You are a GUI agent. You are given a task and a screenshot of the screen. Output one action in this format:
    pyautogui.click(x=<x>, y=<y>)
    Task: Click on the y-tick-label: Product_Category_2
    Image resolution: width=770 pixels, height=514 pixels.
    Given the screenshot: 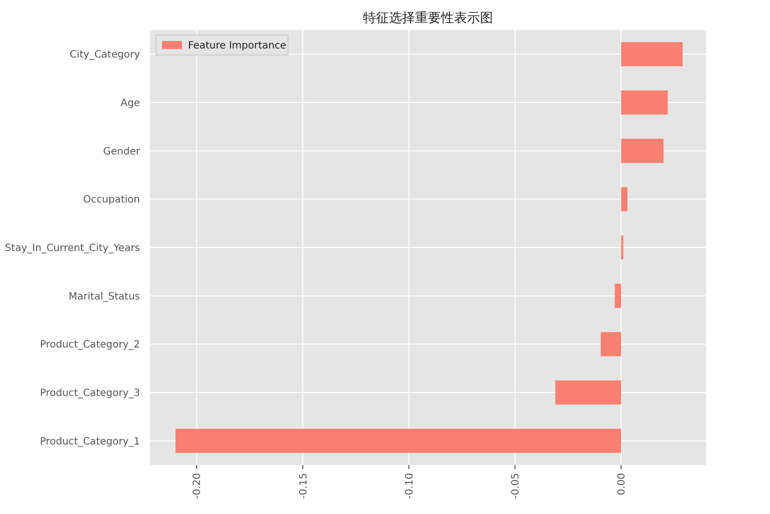 What is the action you would take?
    pyautogui.click(x=90, y=345)
    